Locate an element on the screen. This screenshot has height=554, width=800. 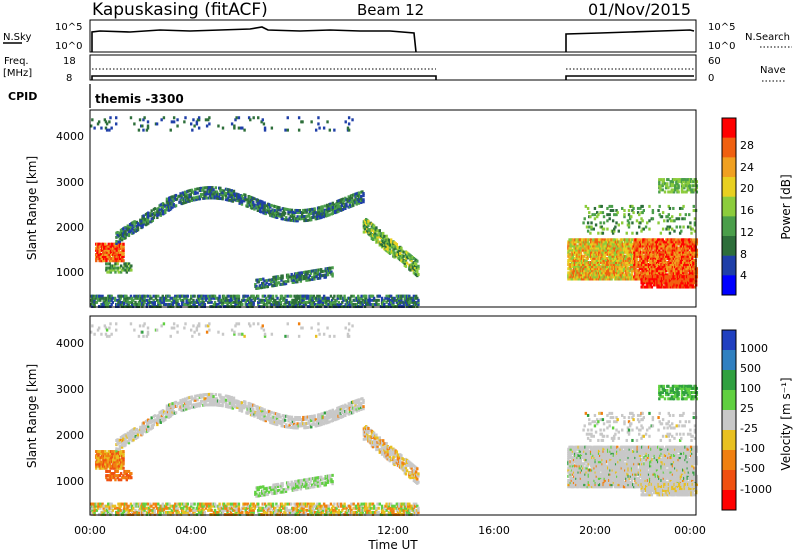
power-cbar-swatch is located at coordinates (729, 128).